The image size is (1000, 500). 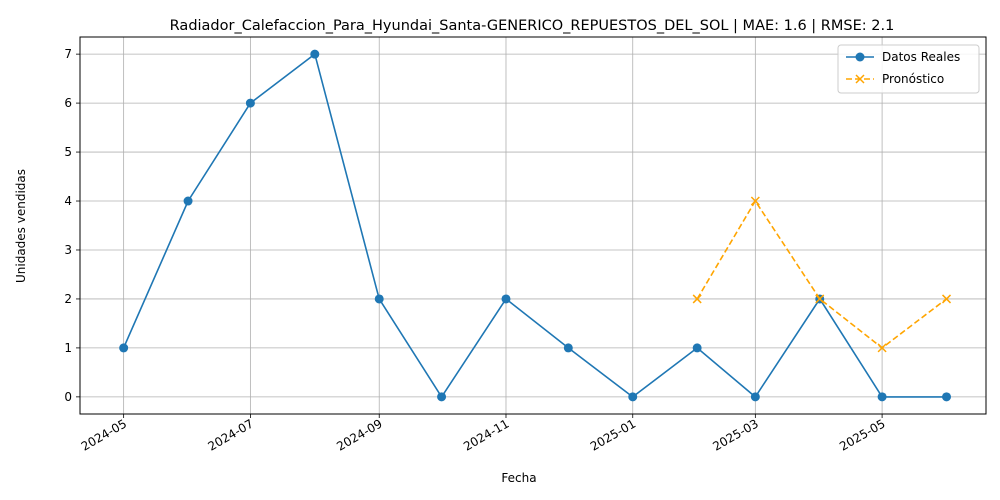 What do you see at coordinates (68, 250) in the screenshot?
I see `y-tick-label: 3` at bounding box center [68, 250].